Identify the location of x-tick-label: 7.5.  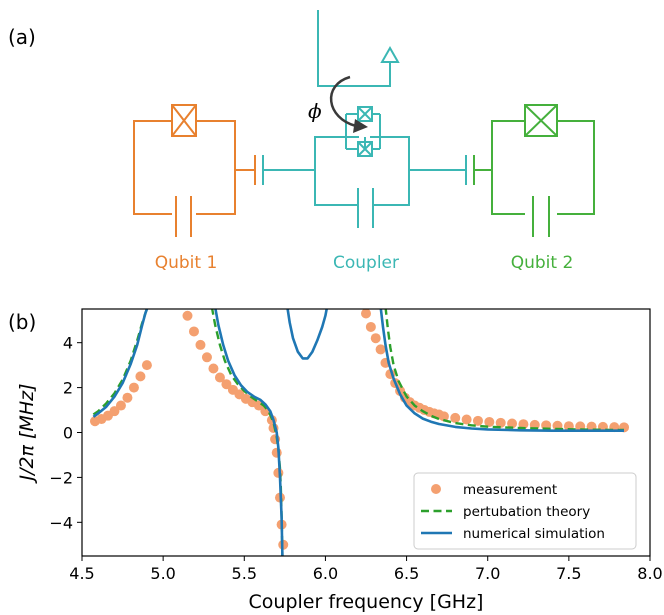
(568, 573).